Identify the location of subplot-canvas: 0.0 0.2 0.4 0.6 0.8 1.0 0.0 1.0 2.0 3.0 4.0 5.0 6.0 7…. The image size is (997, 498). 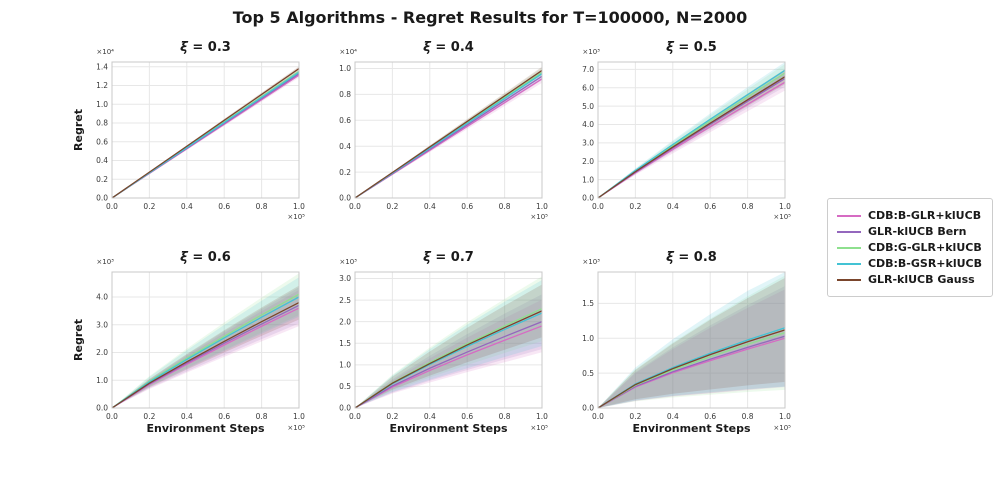
(686, 130).